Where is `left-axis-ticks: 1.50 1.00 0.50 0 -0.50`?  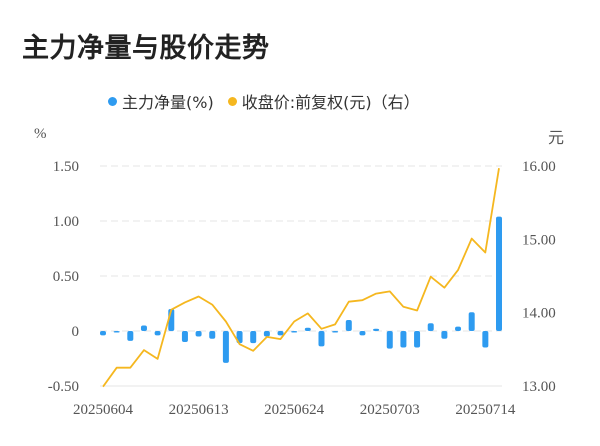
left-axis-ticks: 1.50 1.00 0.50 0 -0.50 is located at coordinates (63, 277).